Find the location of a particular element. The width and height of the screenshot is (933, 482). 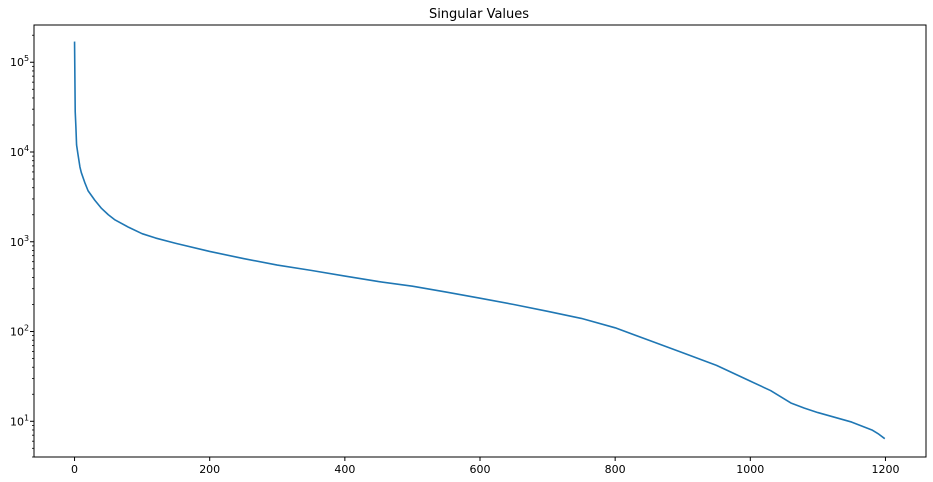

y-tick-label-exponent: 2 is located at coordinates (26, 328).